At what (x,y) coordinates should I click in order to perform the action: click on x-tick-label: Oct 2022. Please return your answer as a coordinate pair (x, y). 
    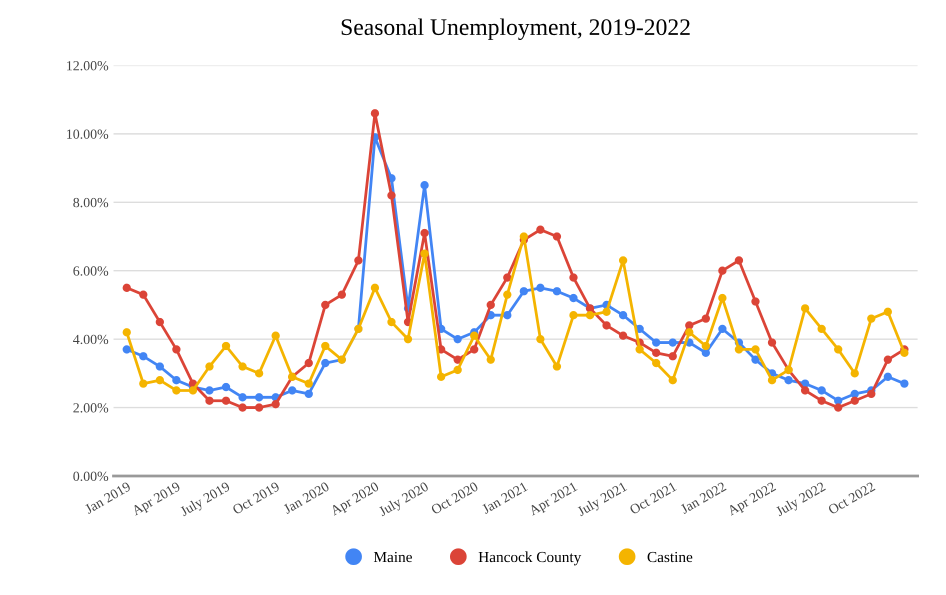
    Looking at the image, I should click on (852, 498).